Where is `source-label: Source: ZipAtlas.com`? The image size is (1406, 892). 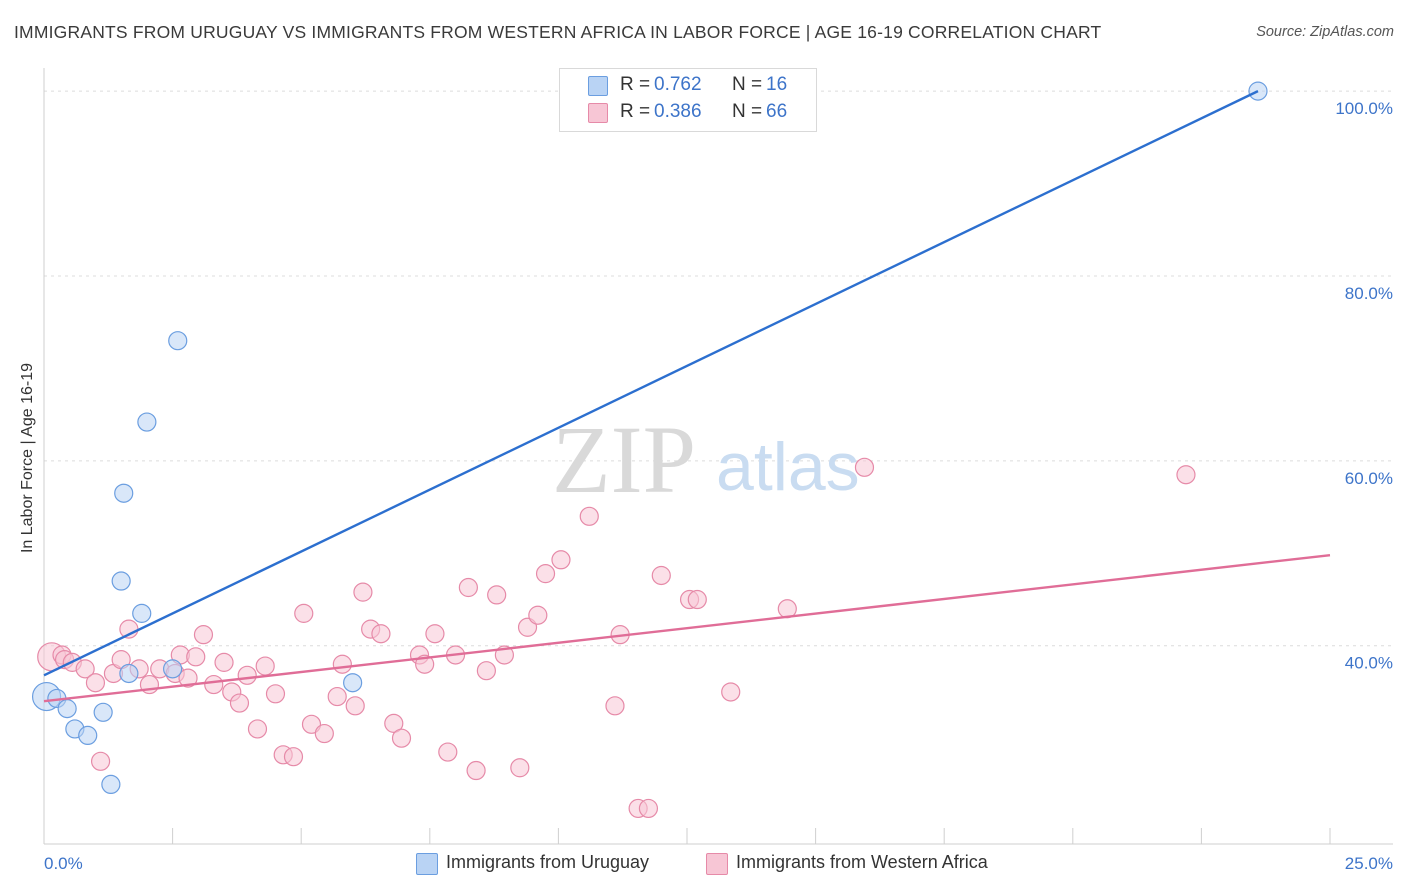 source-label: Source: ZipAtlas.com is located at coordinates (1325, 32).